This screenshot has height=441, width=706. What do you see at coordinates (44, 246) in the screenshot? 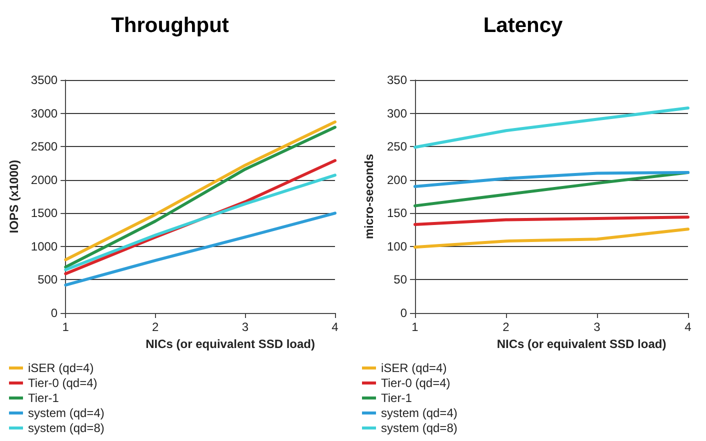
I see `y-tick-label: 1000` at bounding box center [44, 246].